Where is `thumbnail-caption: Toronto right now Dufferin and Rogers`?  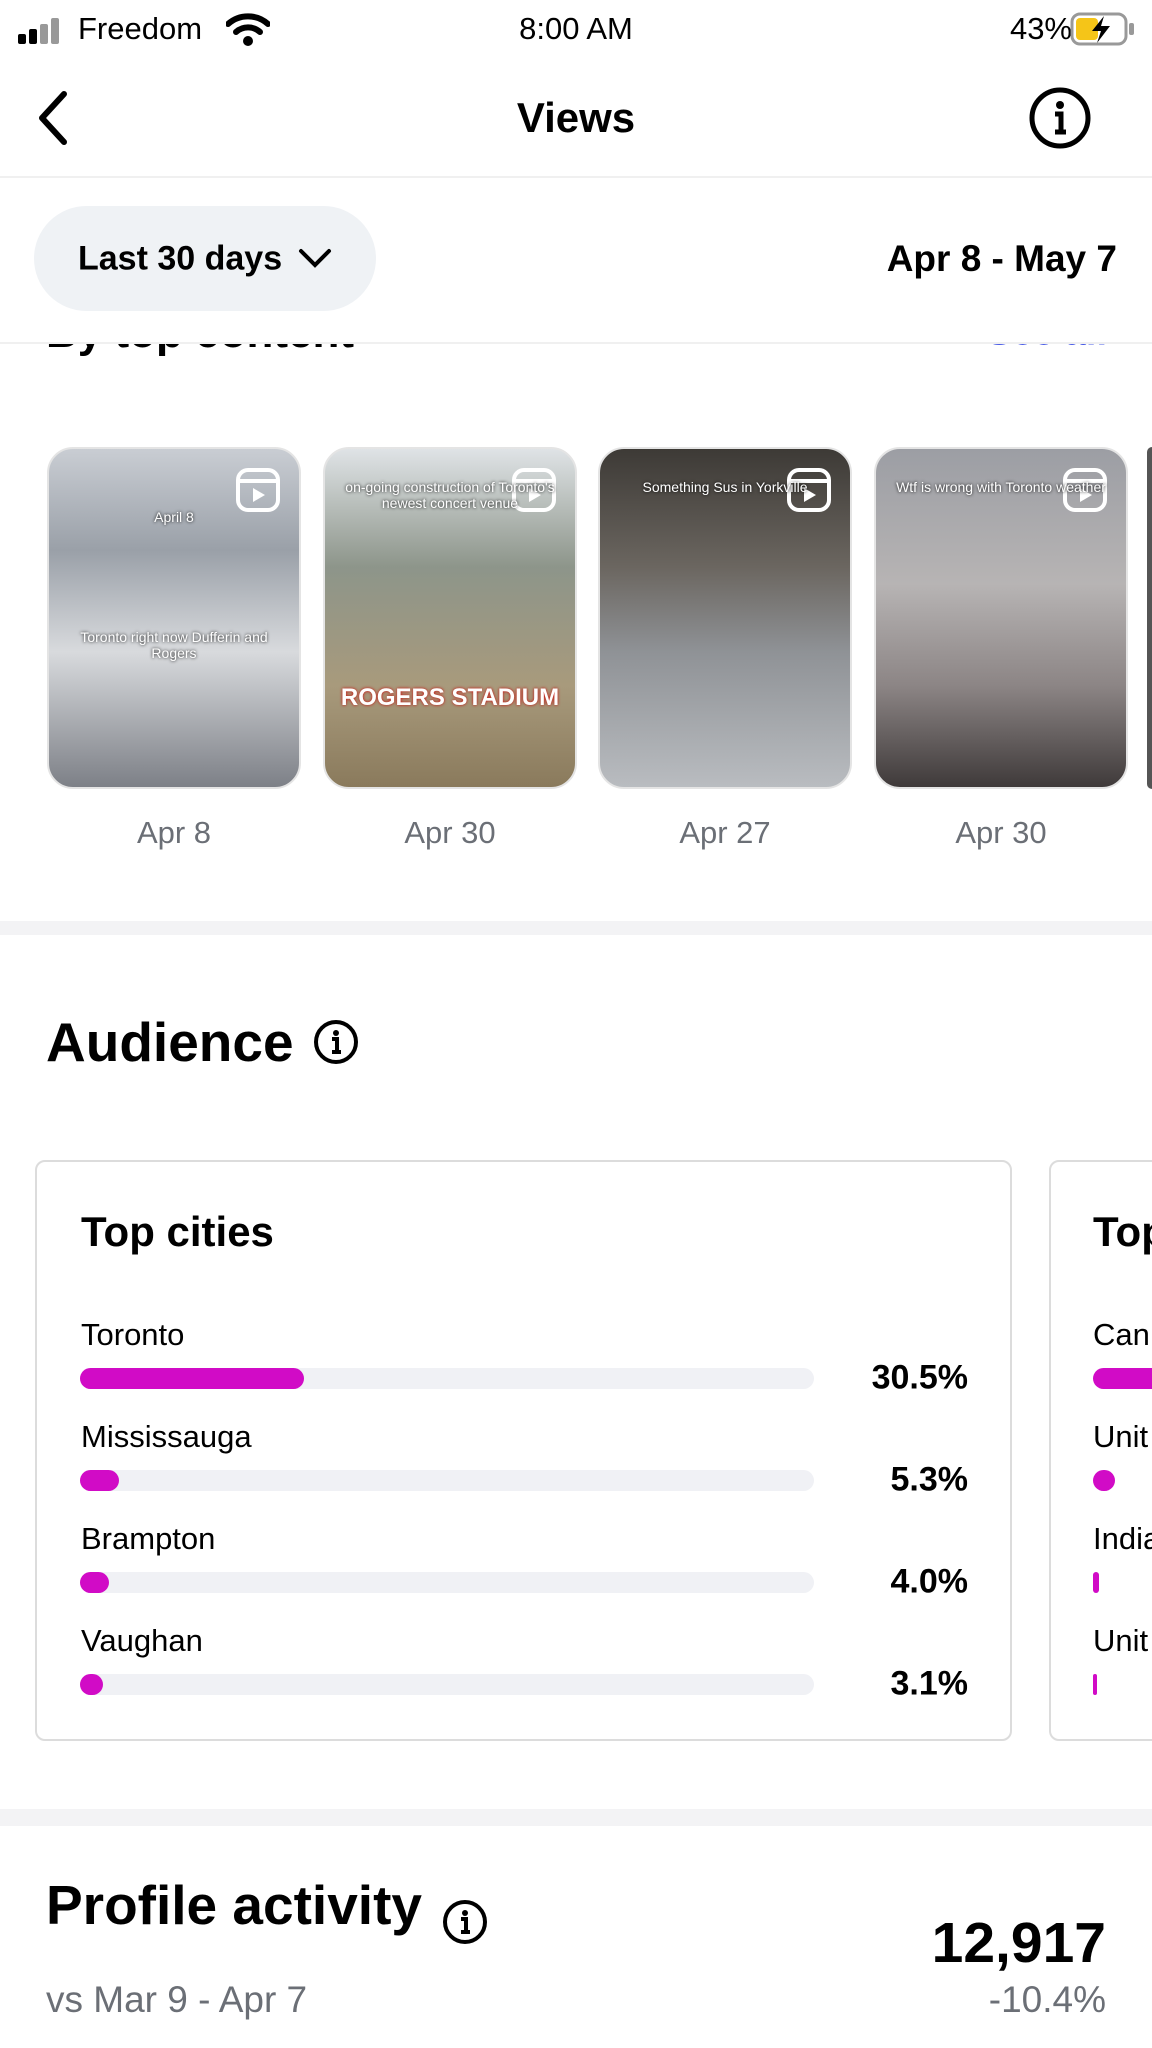
thumbnail-caption: Toronto right now Dufferin and Rogers is located at coordinates (174, 645).